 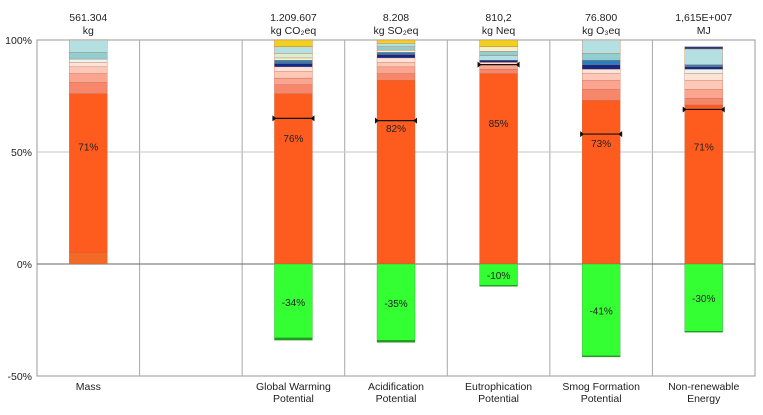 What do you see at coordinates (396, 129) in the screenshot?
I see `main-percent-label: 82%` at bounding box center [396, 129].